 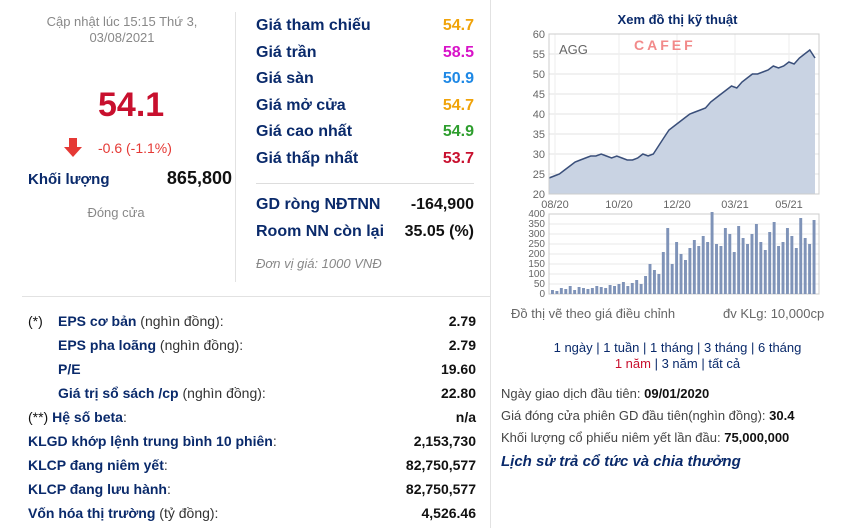 I want to click on y-tick-label: 25, so click(x=539, y=175).